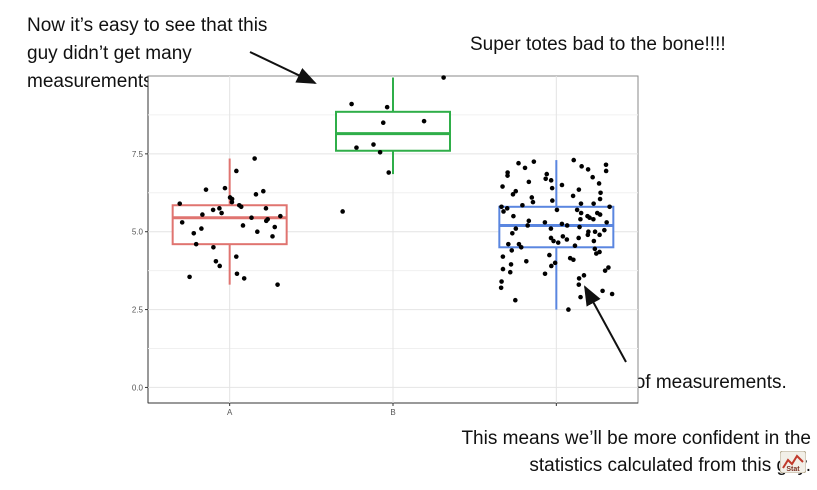  I want to click on arrow-to-group-b, so click(283, 67).